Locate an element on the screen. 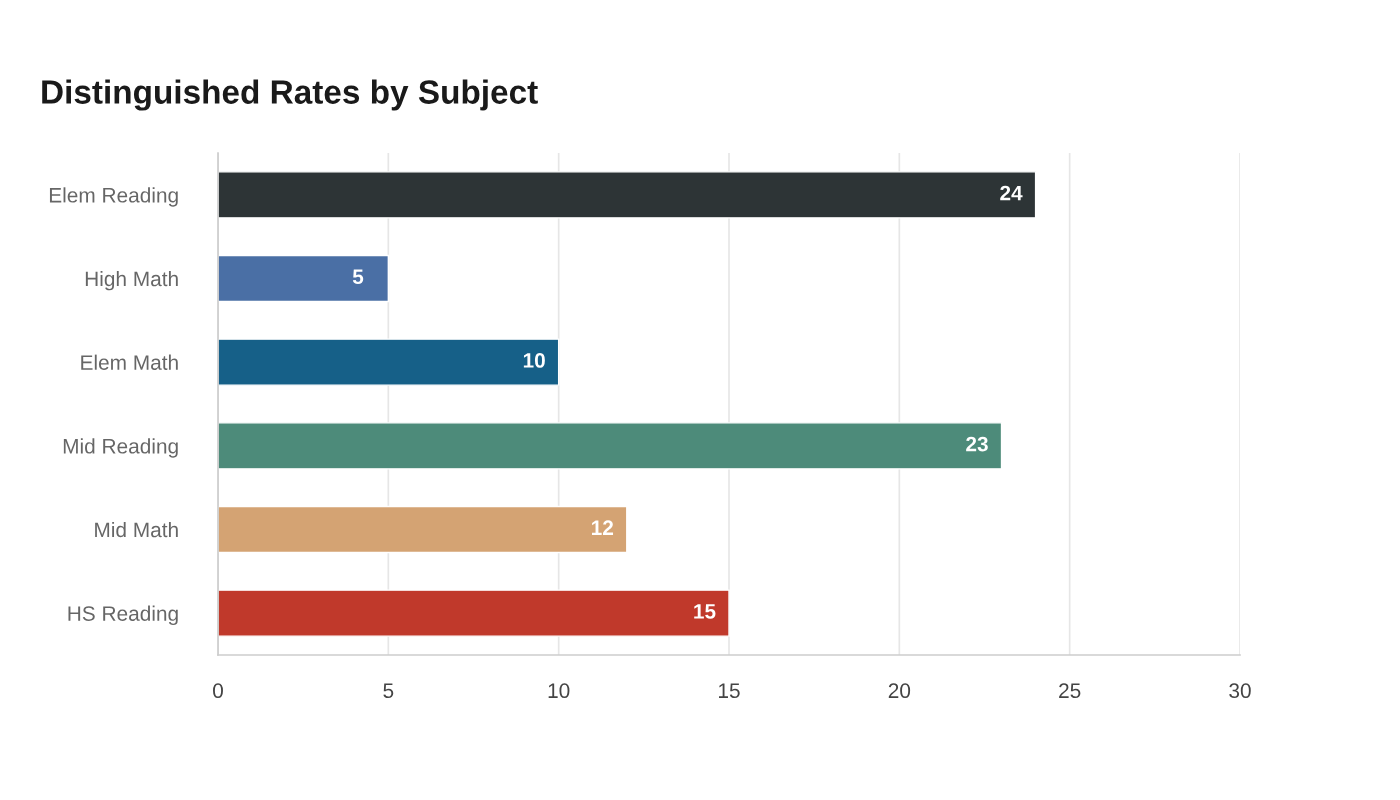 This screenshot has width=1400, height=800. y-tick-label: High Math is located at coordinates (131, 280).